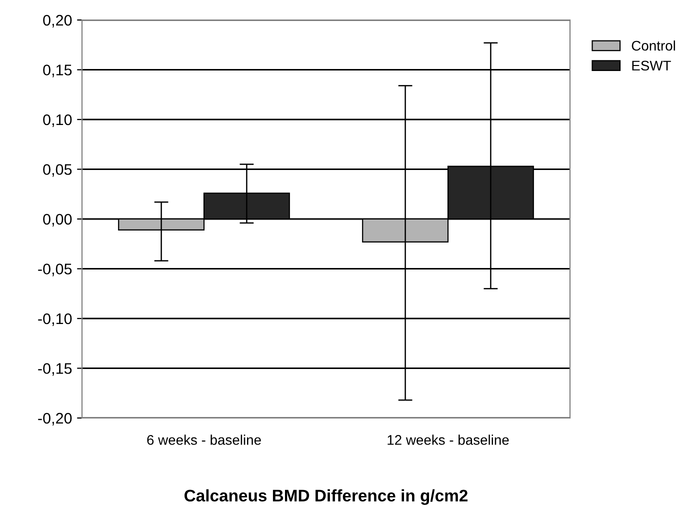 The width and height of the screenshot is (691, 508). I want to click on y-tick-label: -0,05, so click(55, 270).